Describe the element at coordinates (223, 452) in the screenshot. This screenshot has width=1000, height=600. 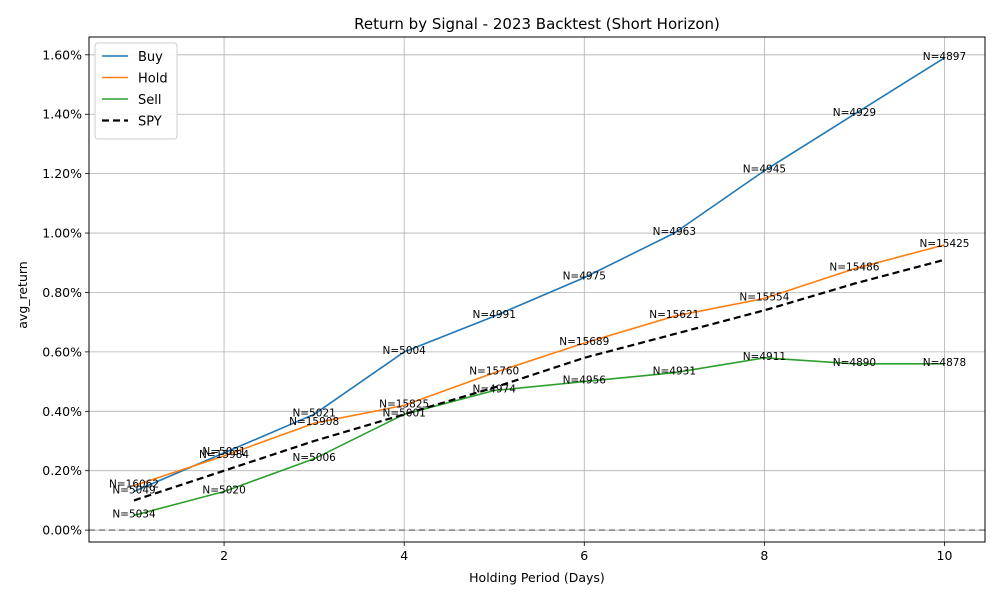
I see `data-label-buy: N=5031` at that location.